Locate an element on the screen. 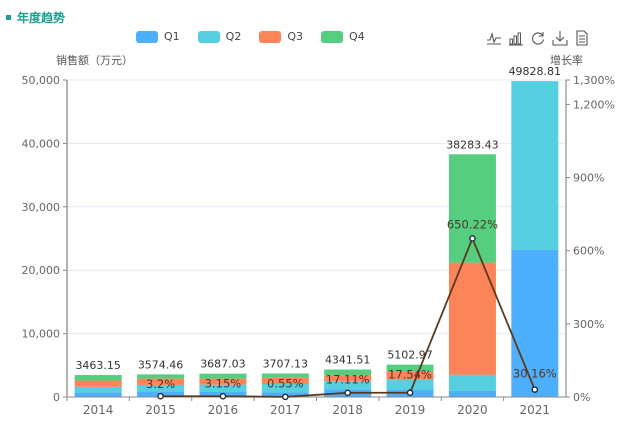 Image resolution: width=640 pixels, height=435 pixels. y2-tick-label: 600% is located at coordinates (588, 251).